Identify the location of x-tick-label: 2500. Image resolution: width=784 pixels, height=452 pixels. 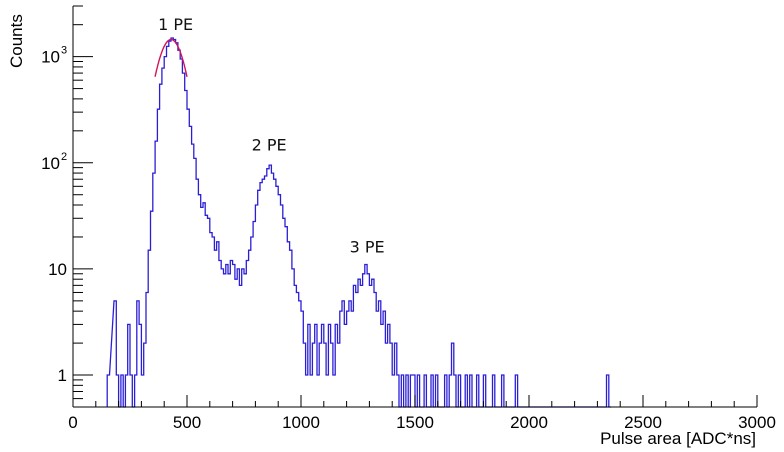
(643, 422).